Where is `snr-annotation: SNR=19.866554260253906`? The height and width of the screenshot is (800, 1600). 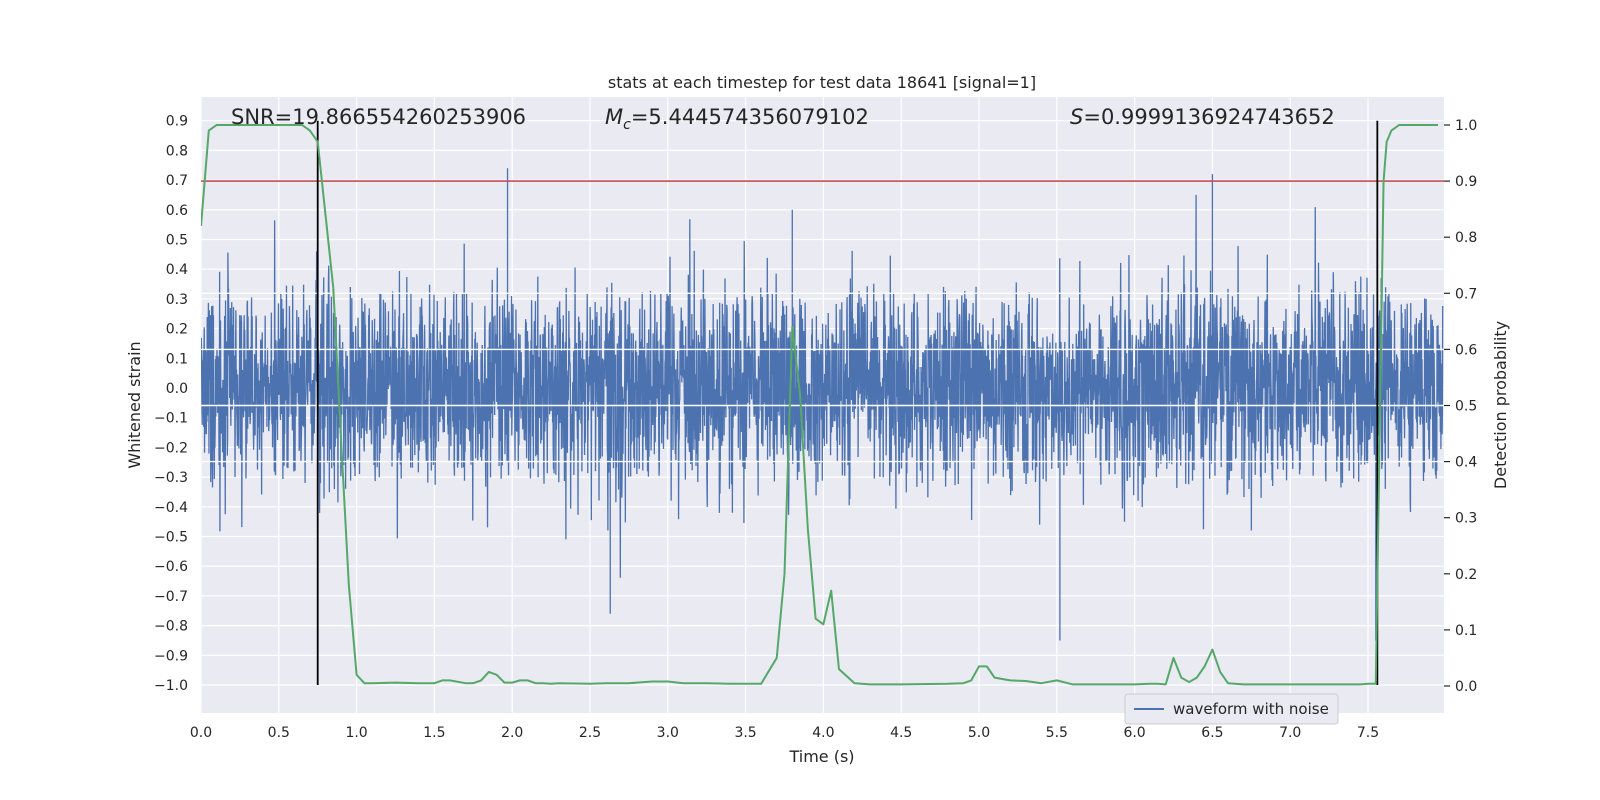 snr-annotation: SNR=19.866554260253906 is located at coordinates (378, 117).